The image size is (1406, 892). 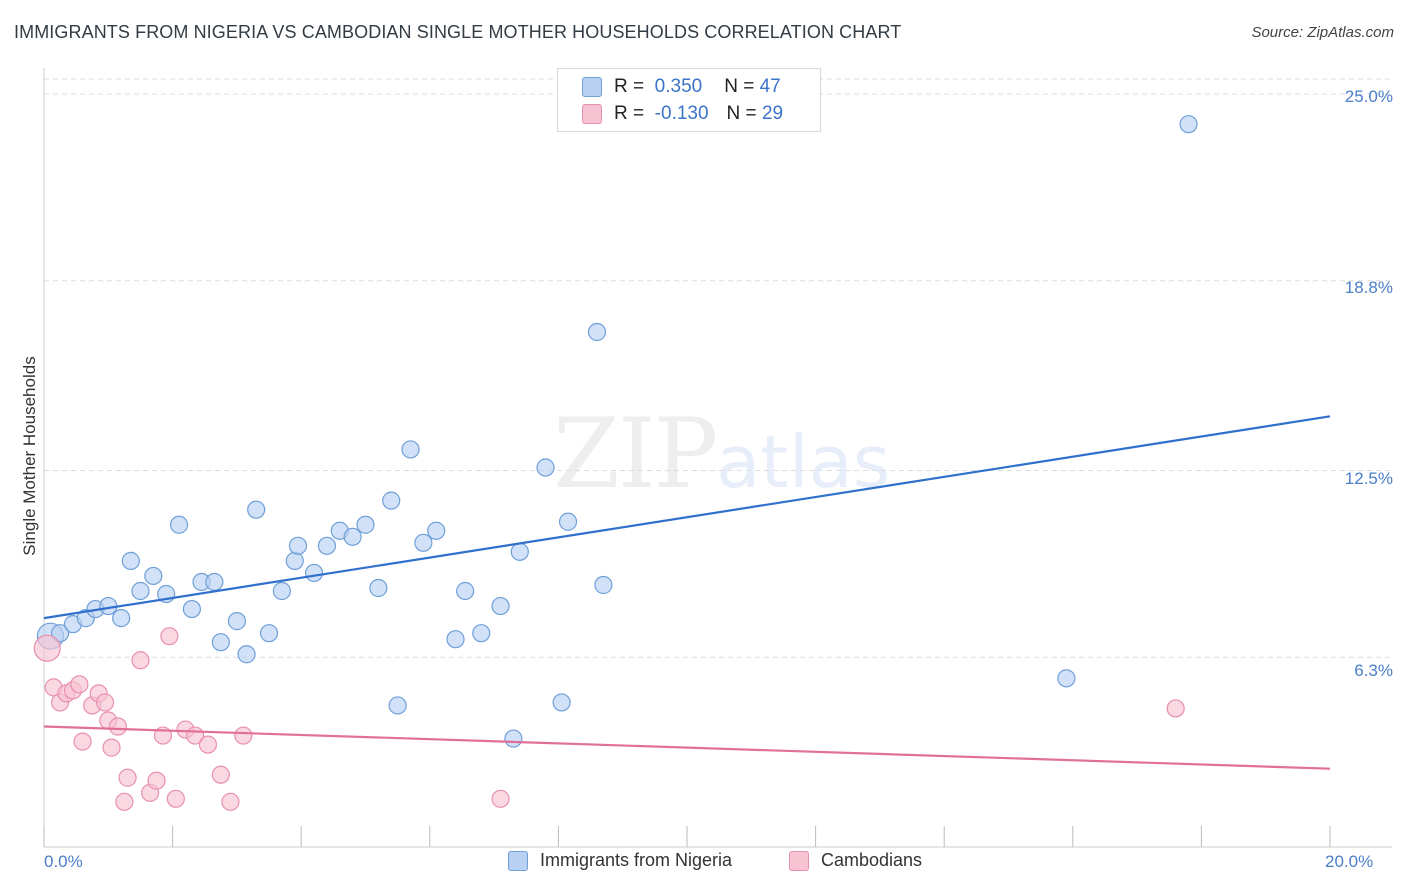 I want to click on y-tick-label-1: 12.5%, so click(x=1368, y=478).